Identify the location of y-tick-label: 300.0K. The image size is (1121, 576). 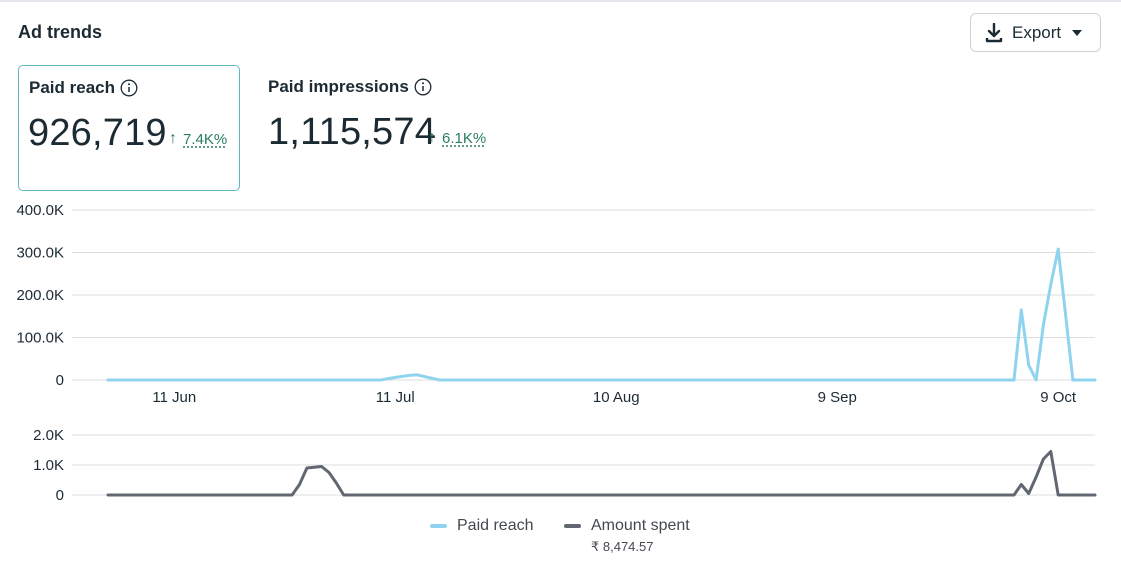
(40, 253).